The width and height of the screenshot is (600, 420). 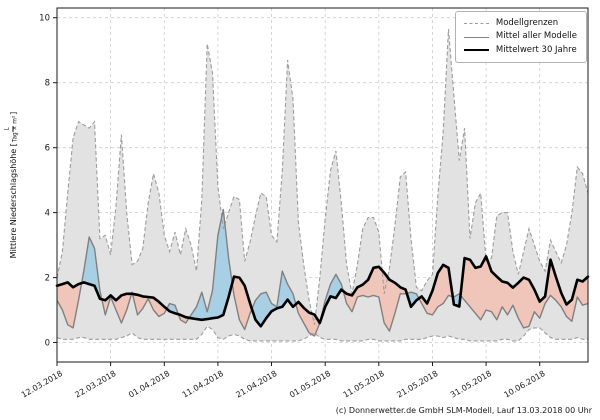 What do you see at coordinates (47, 213) in the screenshot?
I see `y-tick-label: 4` at bounding box center [47, 213].